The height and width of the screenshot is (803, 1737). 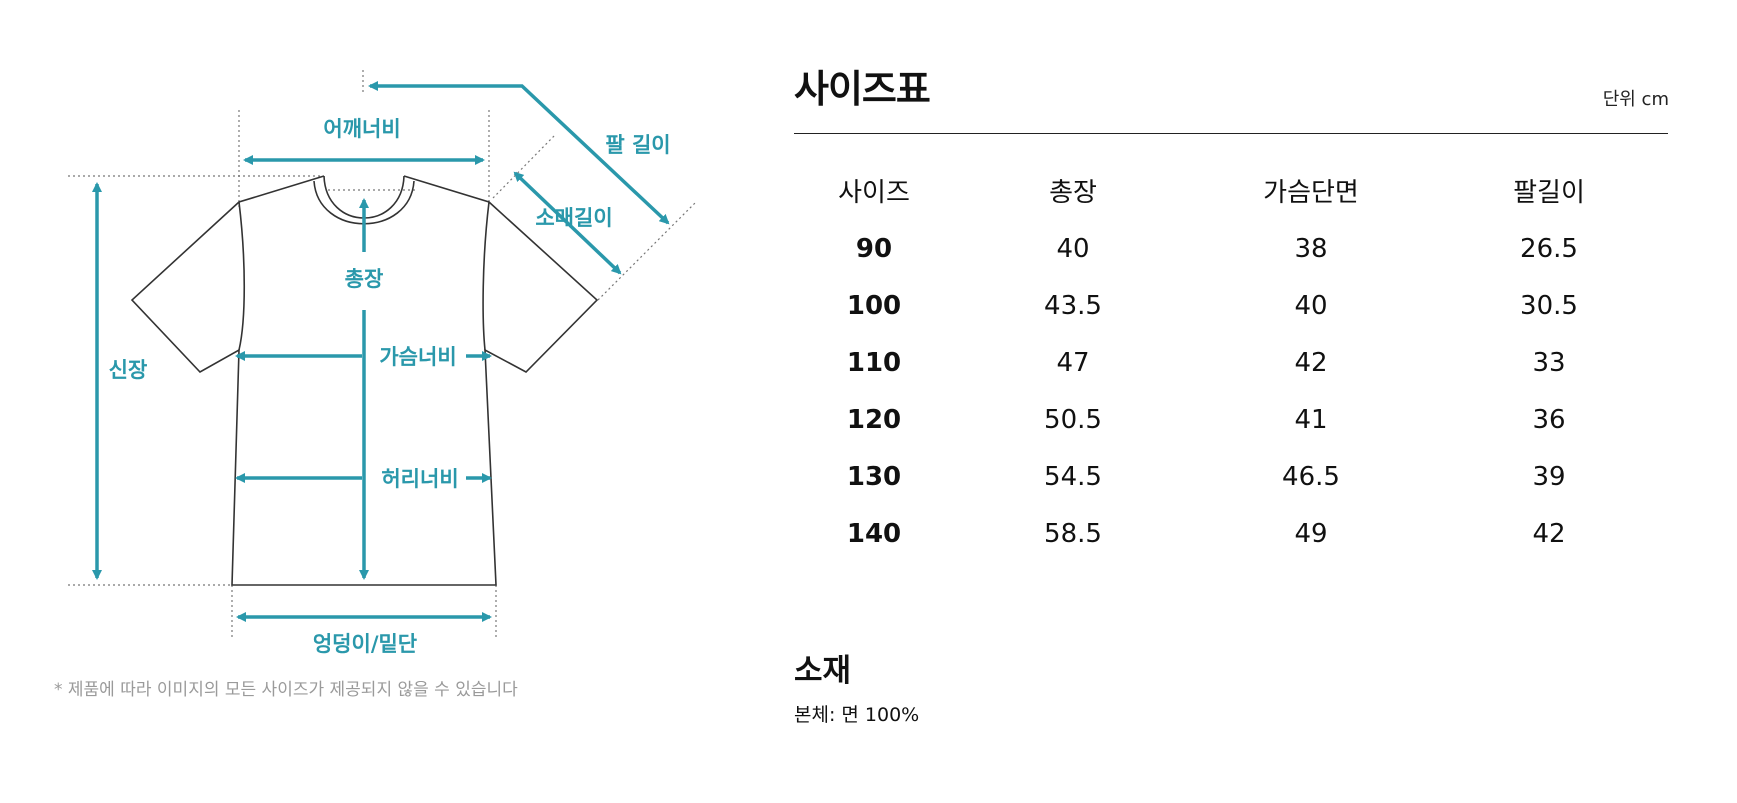 I want to click on table-row: 120 50.5 41 36, so click(x=1231, y=419).